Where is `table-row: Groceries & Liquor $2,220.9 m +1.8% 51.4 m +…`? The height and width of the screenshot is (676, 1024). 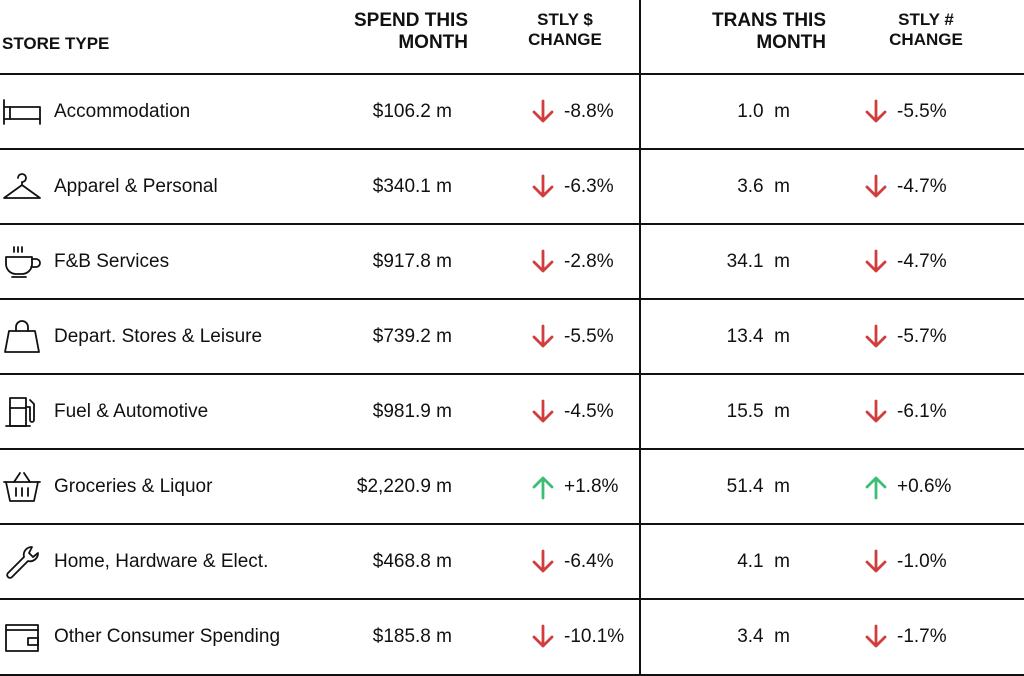 table-row: Groceries & Liquor $2,220.9 m +1.8% 51.4 m +… is located at coordinates (512, 487).